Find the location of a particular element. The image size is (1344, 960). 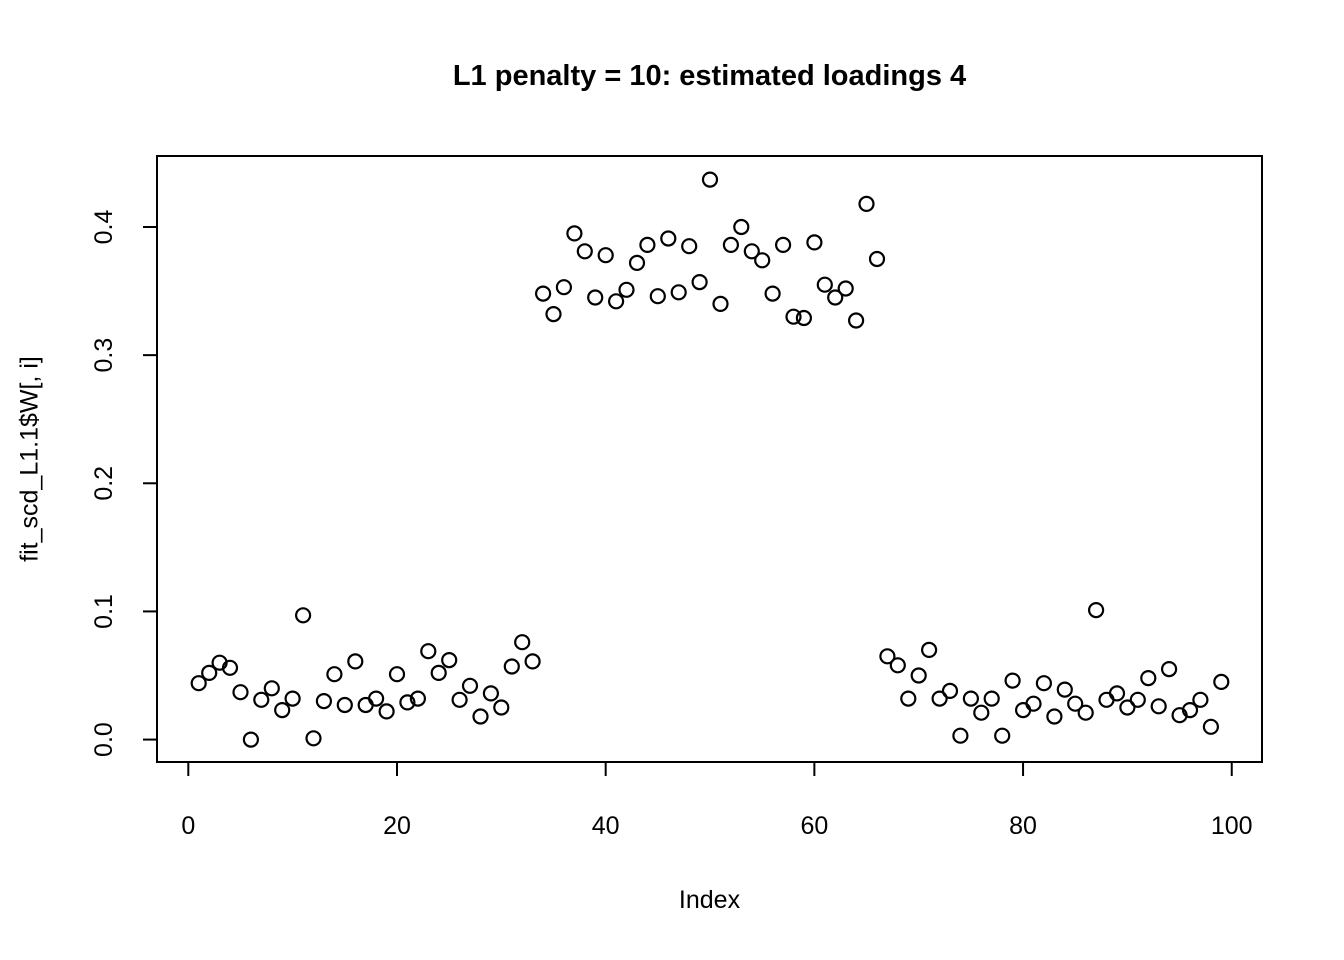

y-tick-label: 0.3 is located at coordinates (104, 355).